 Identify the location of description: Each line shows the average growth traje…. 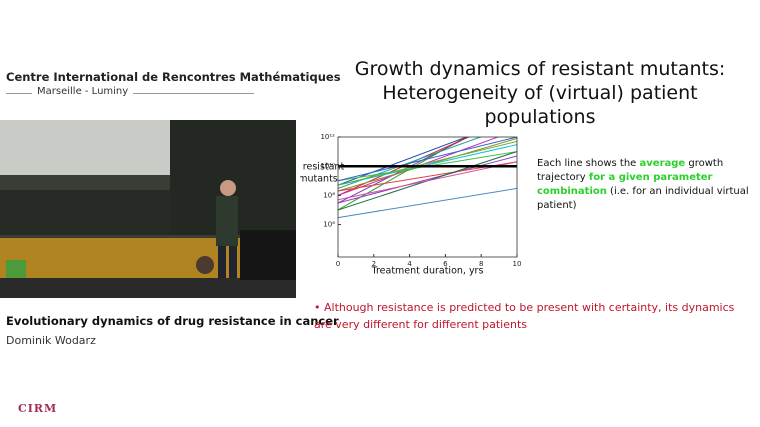
(648, 185).